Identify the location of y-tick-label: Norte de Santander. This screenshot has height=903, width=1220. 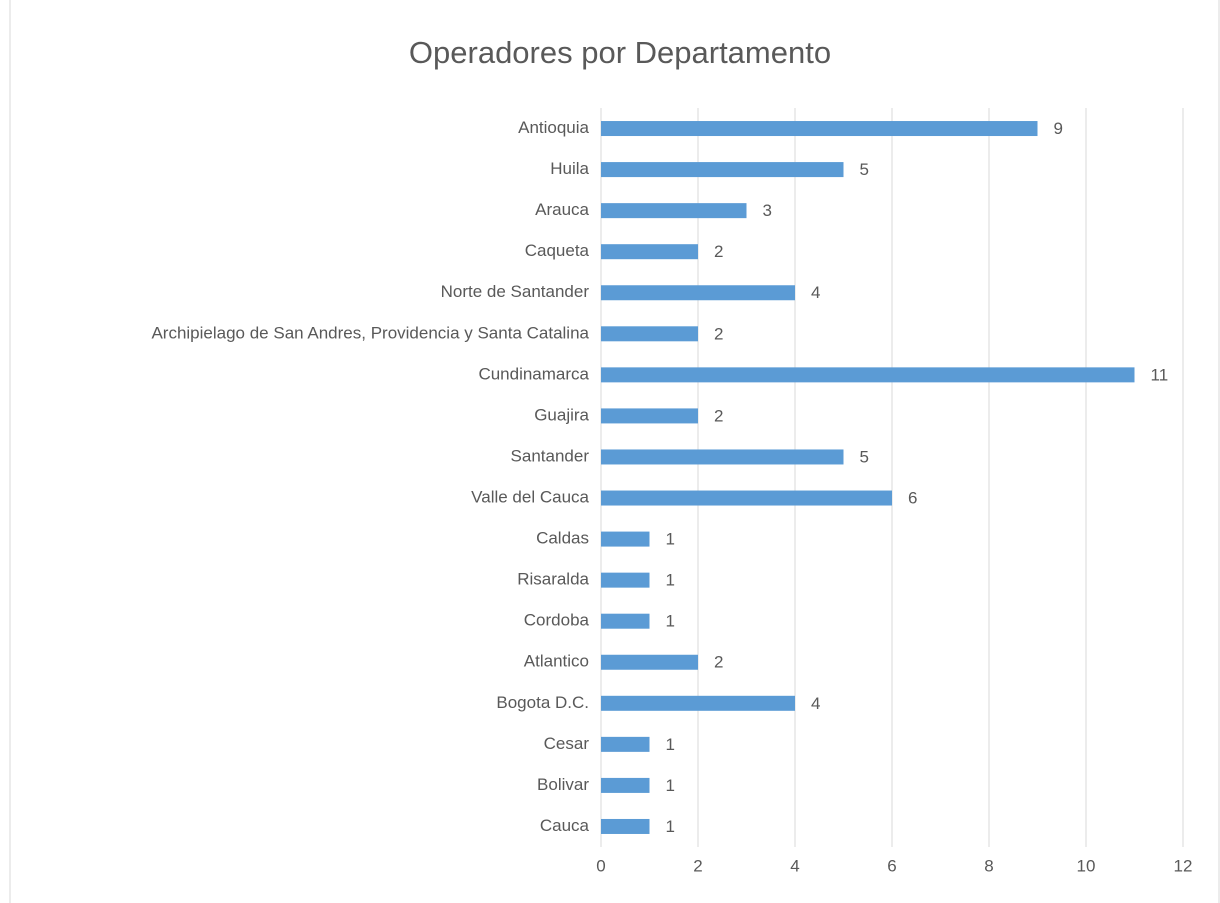
(515, 291).